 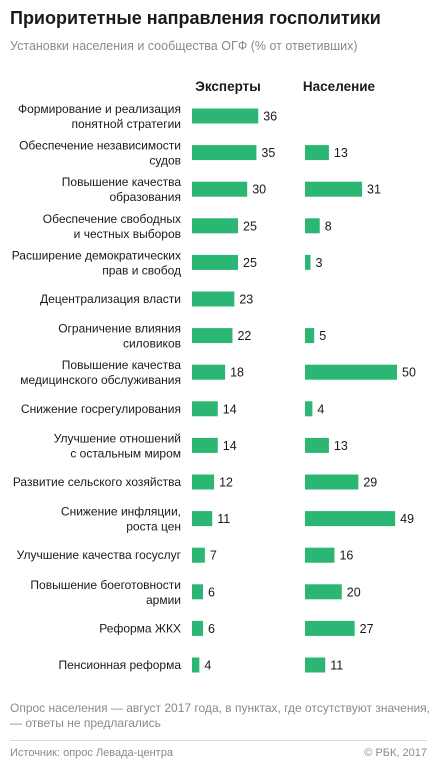 I want to click on value-label-experts: 23, so click(x=246, y=300).